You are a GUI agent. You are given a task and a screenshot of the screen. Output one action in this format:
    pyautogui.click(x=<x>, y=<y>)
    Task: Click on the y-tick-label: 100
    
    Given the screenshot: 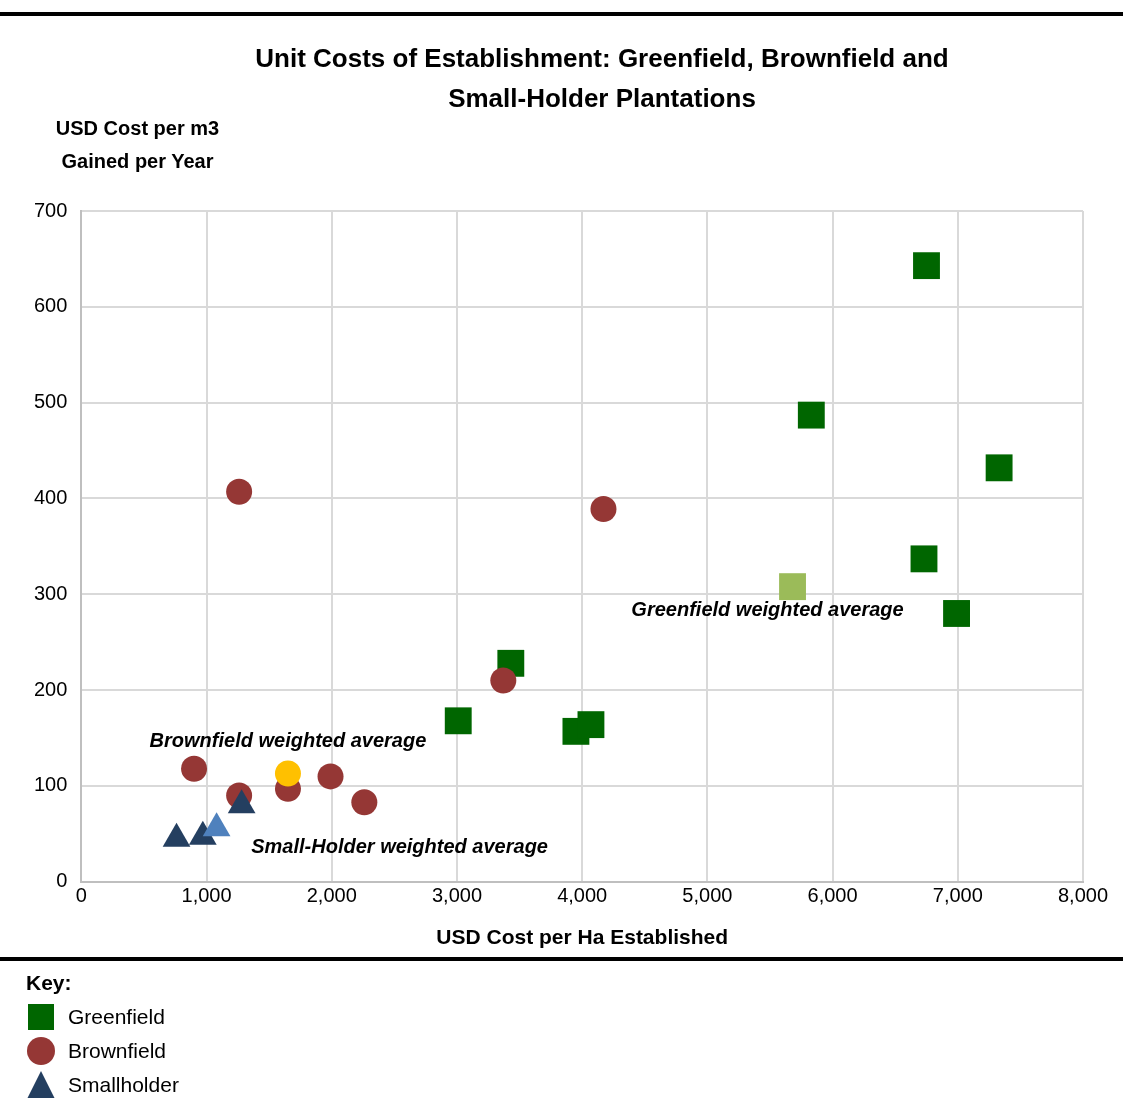 What is the action you would take?
    pyautogui.click(x=50, y=784)
    